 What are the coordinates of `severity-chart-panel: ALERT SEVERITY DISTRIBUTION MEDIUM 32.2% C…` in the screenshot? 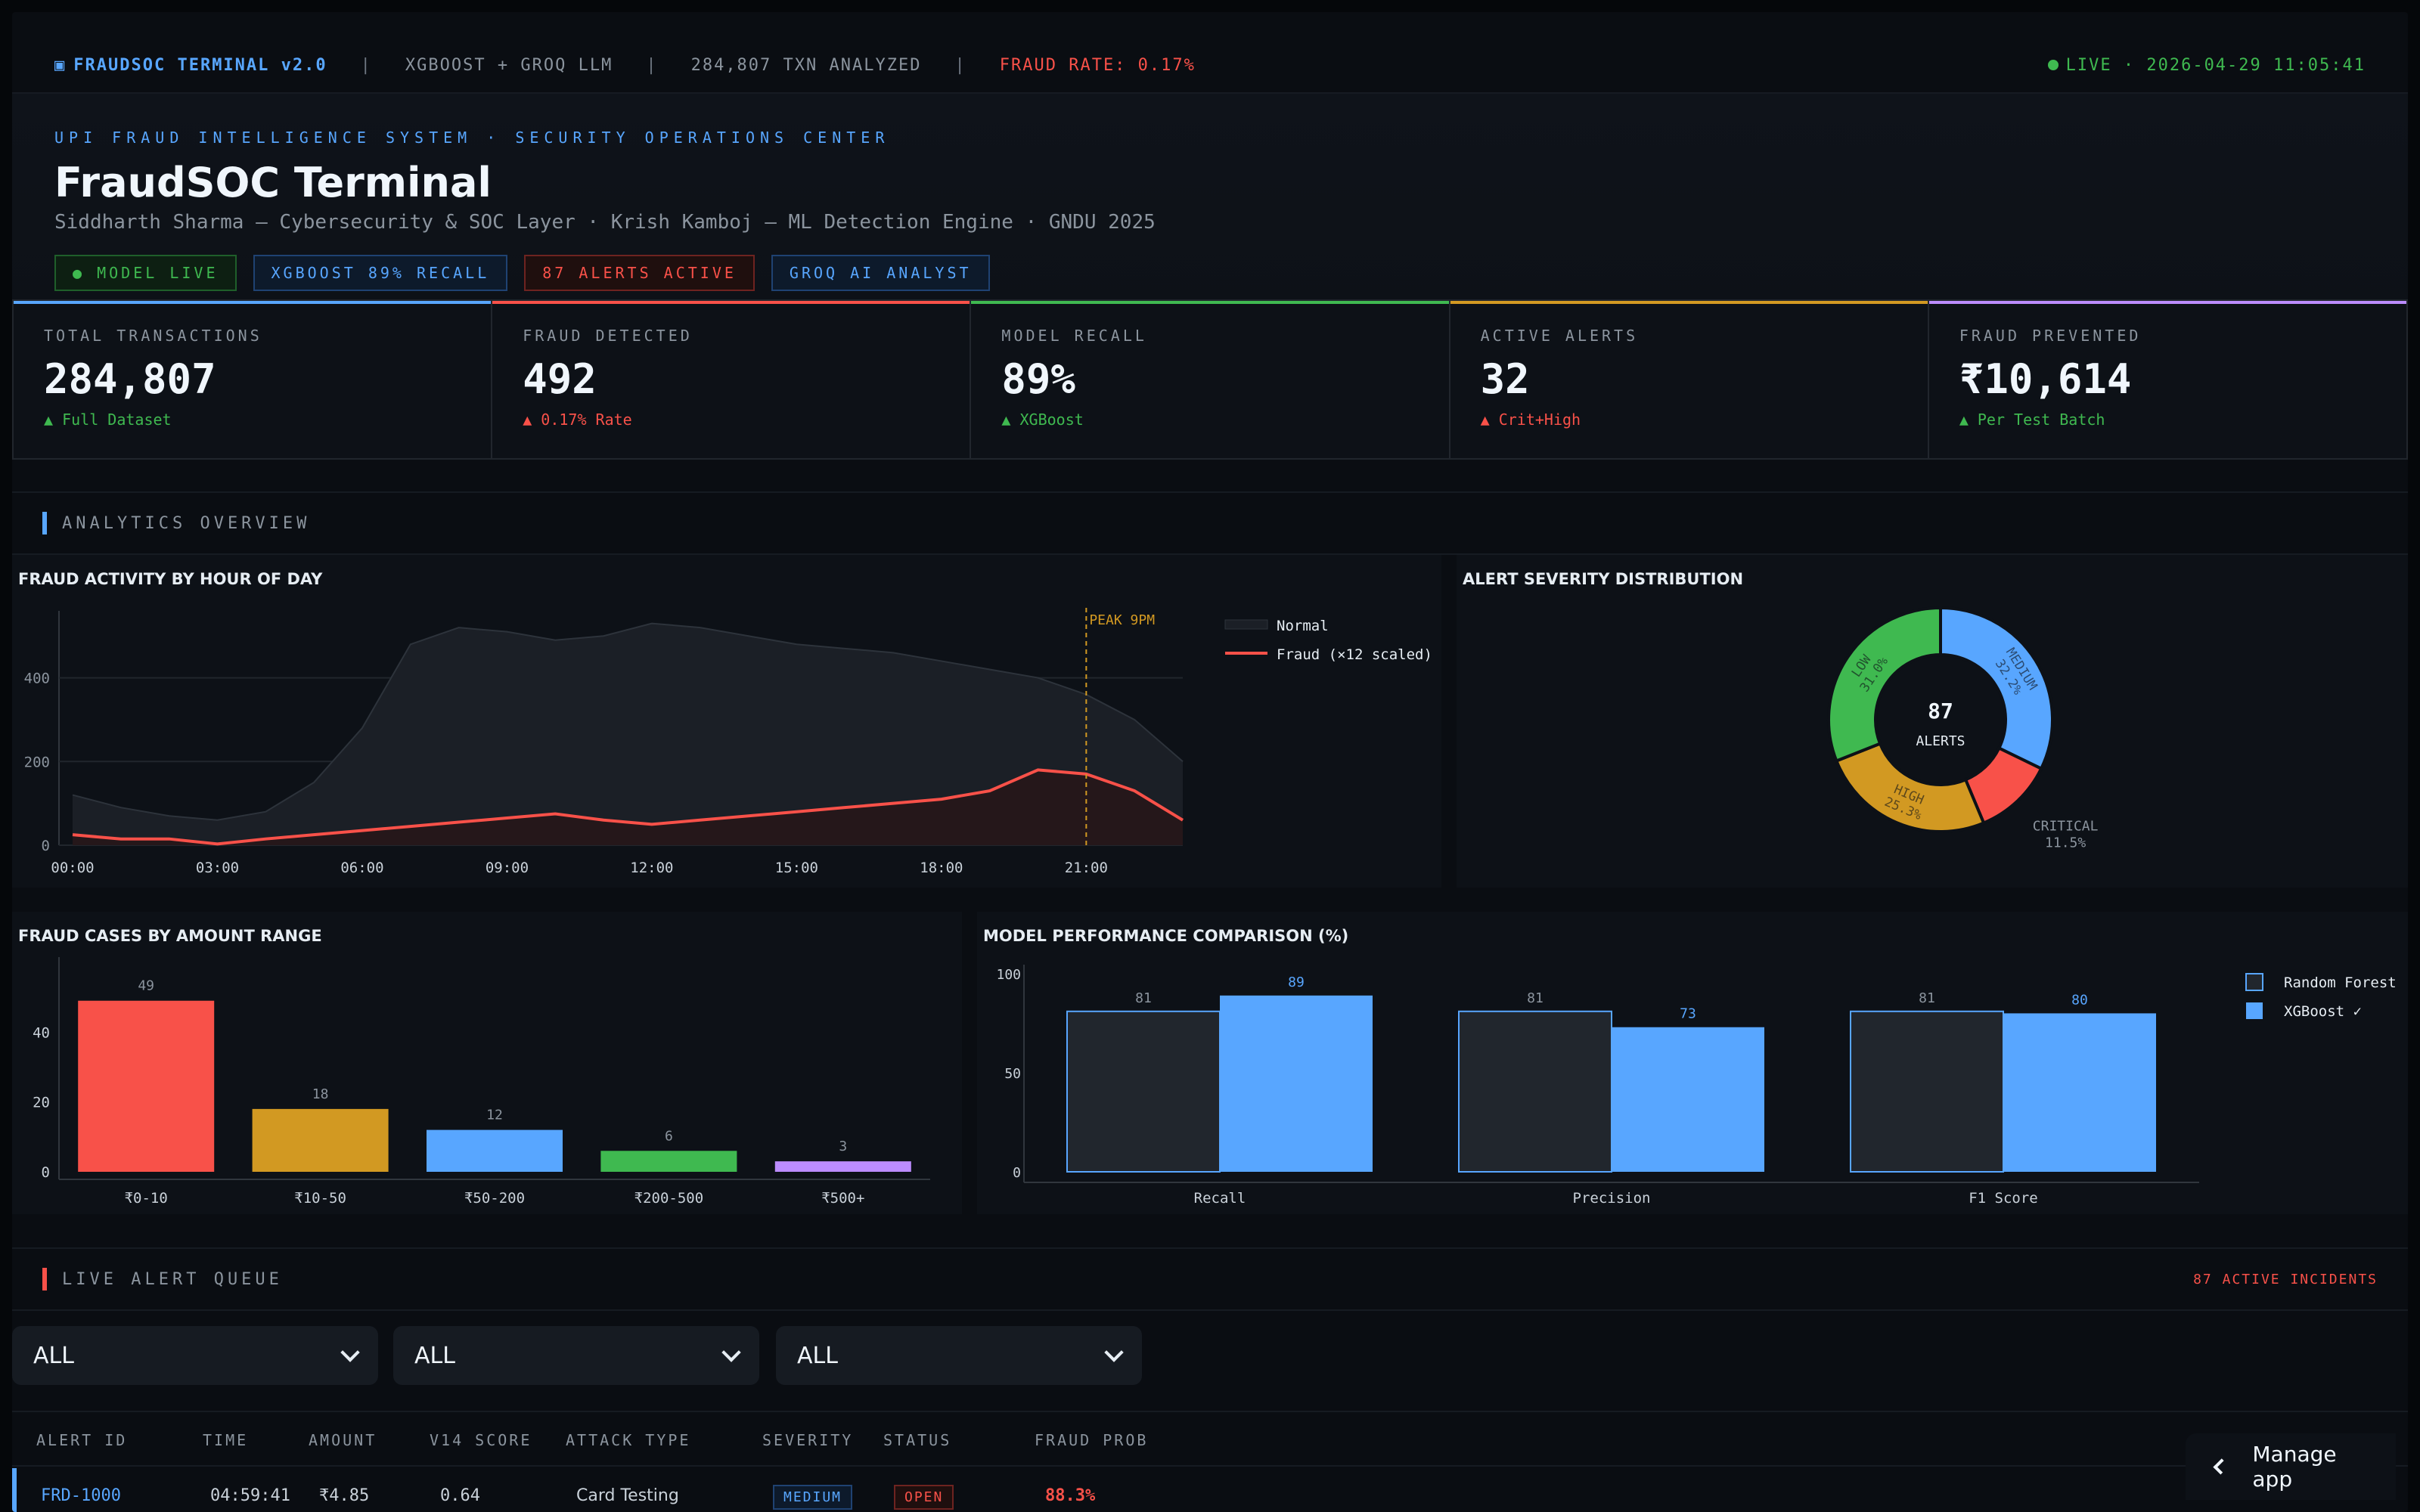 It's located at (1933, 721).